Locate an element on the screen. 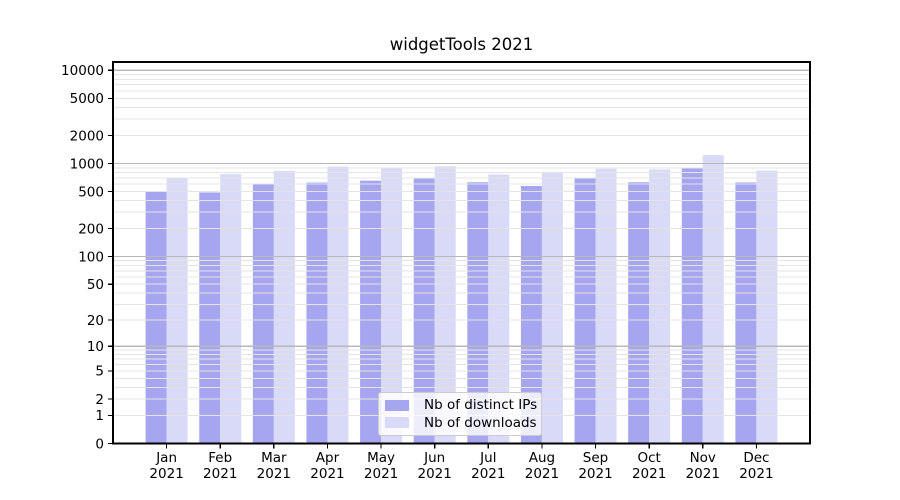  x-tick-label-oct: Oct 2021 is located at coordinates (649, 466).